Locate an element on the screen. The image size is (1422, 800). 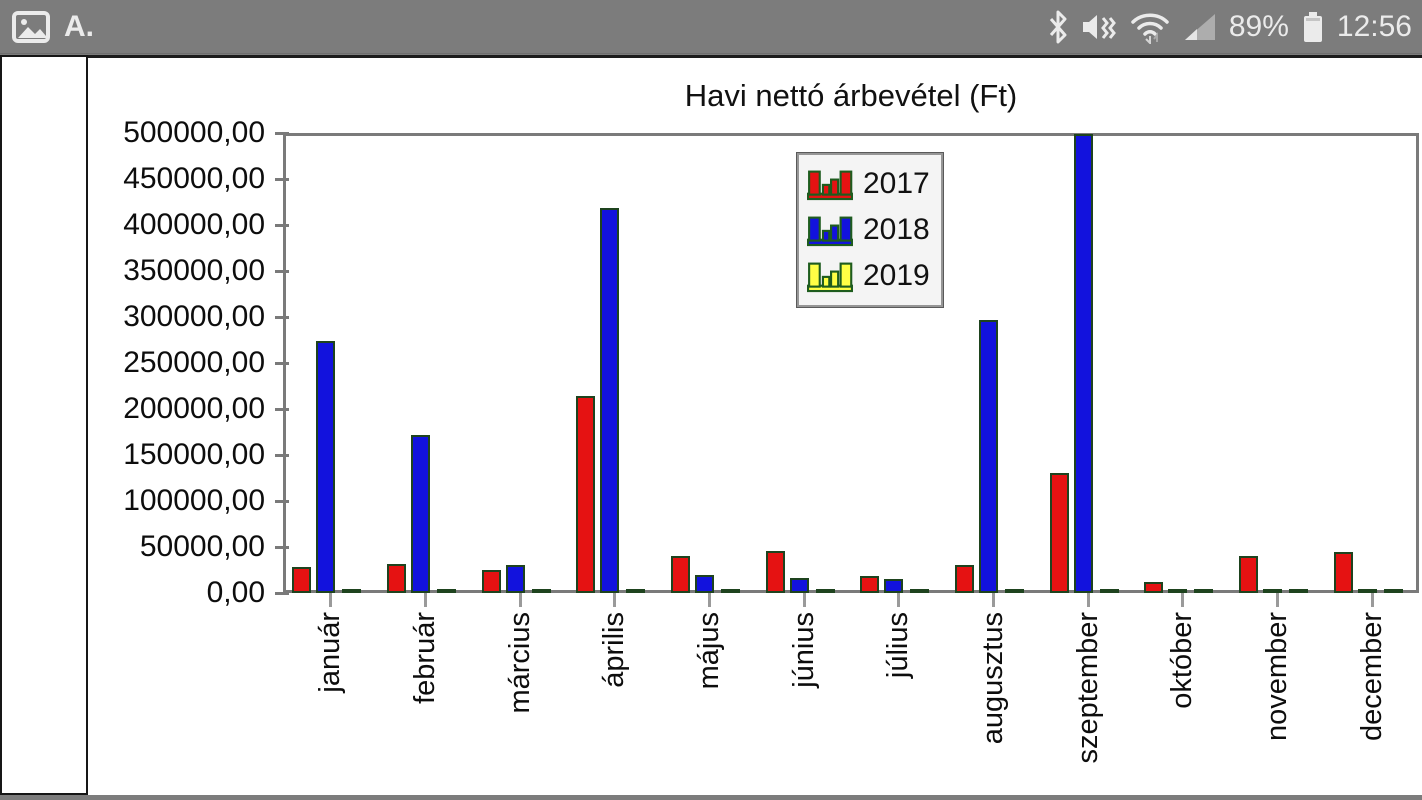
bar-2017-április is located at coordinates (586, 494).